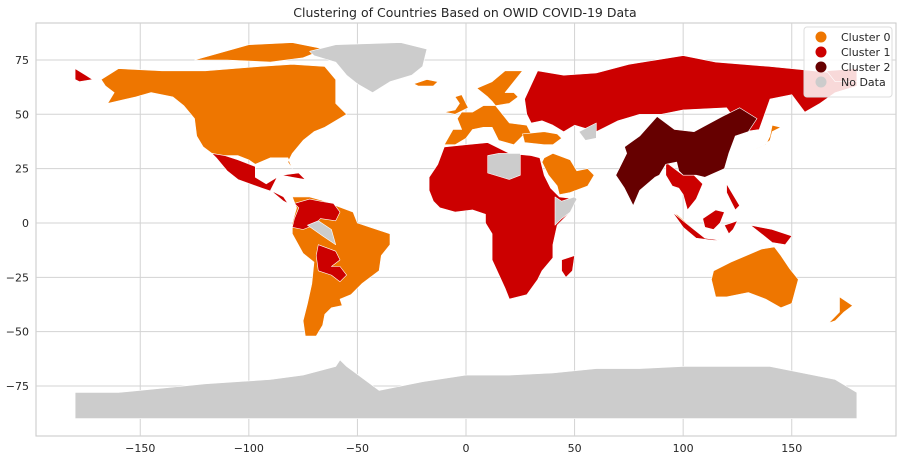 The image size is (904, 464). I want to click on legend-label: No Data, so click(863, 82).